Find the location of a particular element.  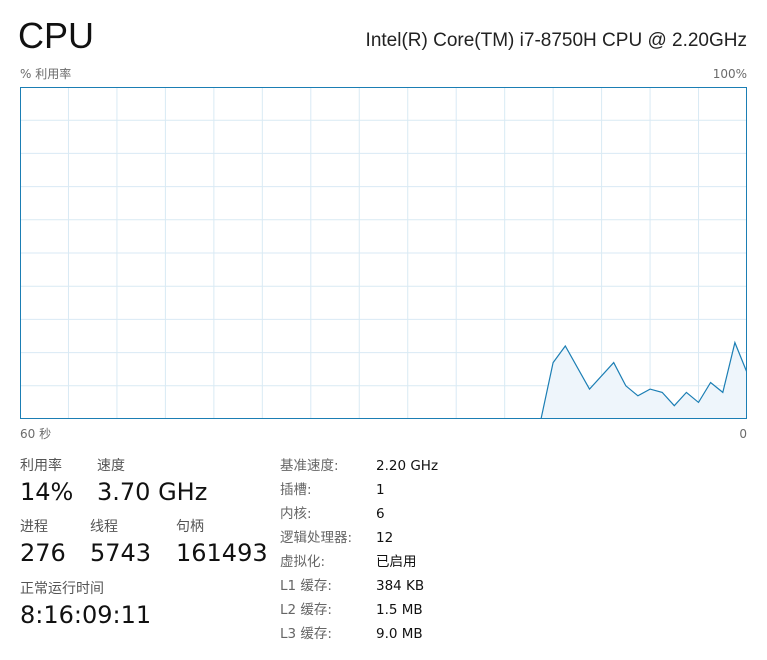

spec-value: 6 is located at coordinates (380, 514).